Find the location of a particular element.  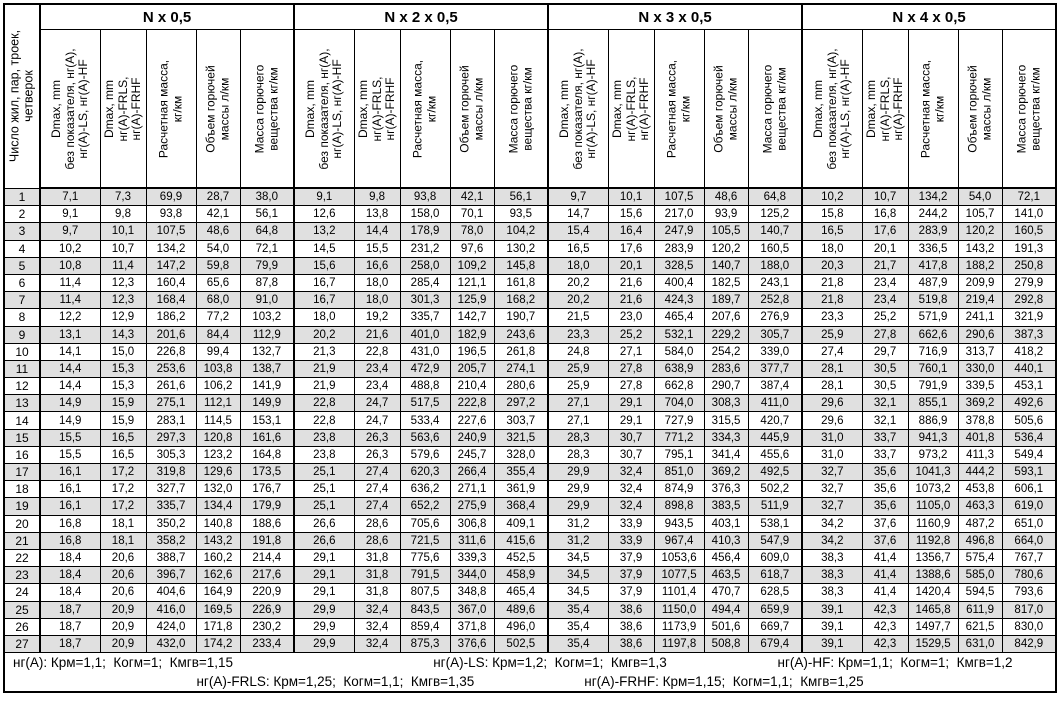

value-cell: 1105,0 is located at coordinates (933, 506).